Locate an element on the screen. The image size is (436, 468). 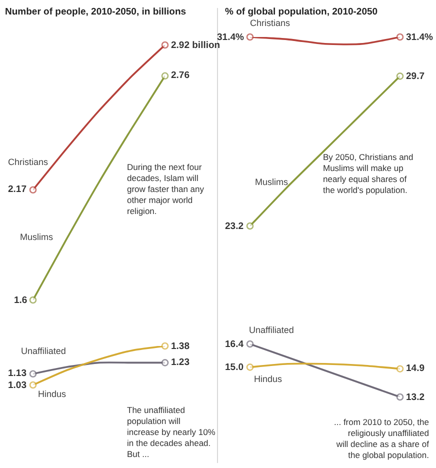
data-label: 29.7 is located at coordinates (415, 76).